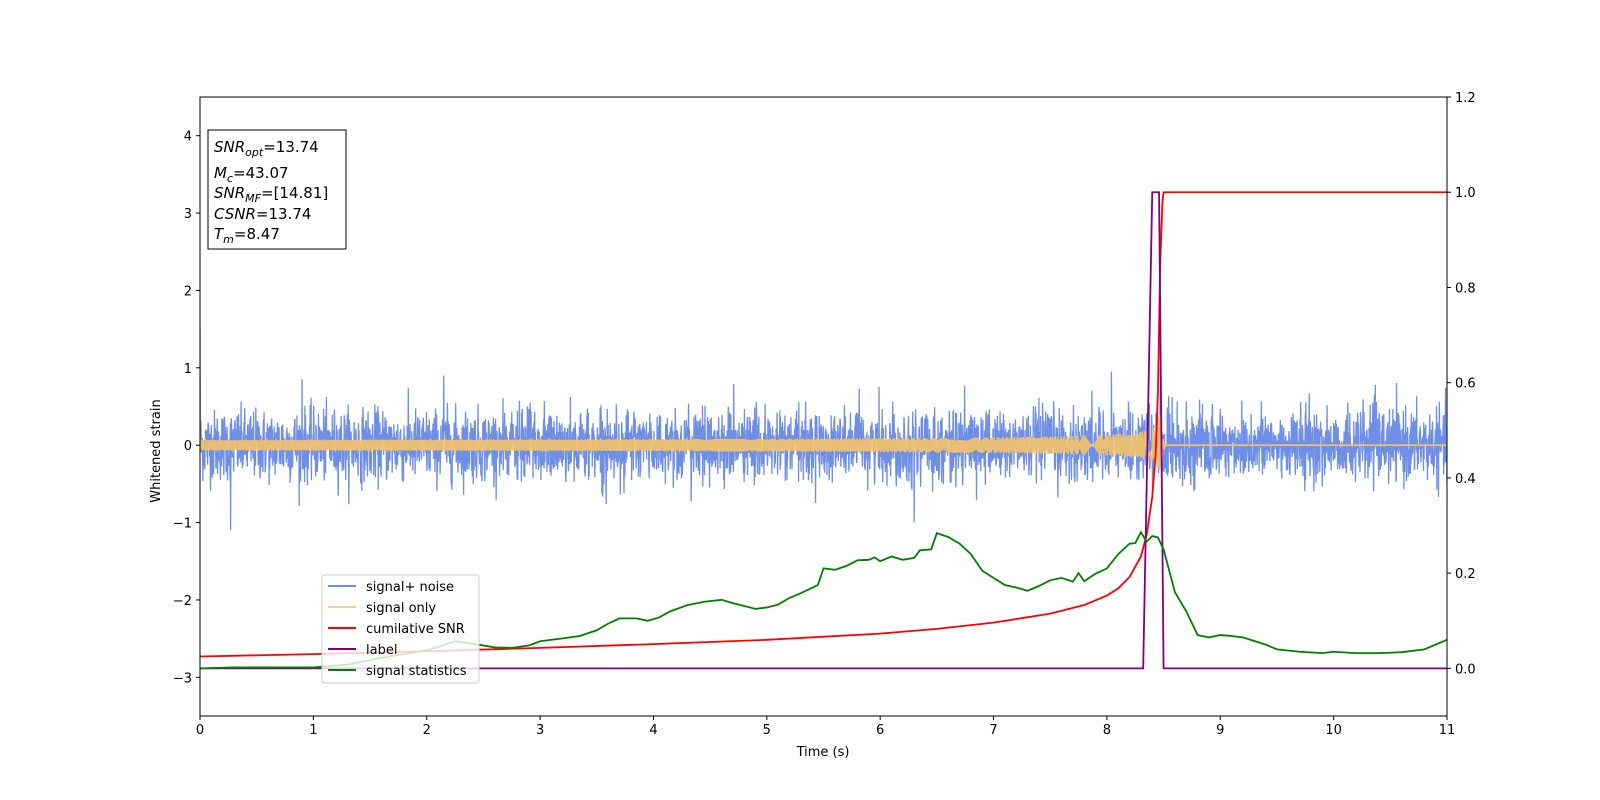 The width and height of the screenshot is (1600, 800). What do you see at coordinates (823, 442) in the screenshot?
I see `series-signal-only-line` at bounding box center [823, 442].